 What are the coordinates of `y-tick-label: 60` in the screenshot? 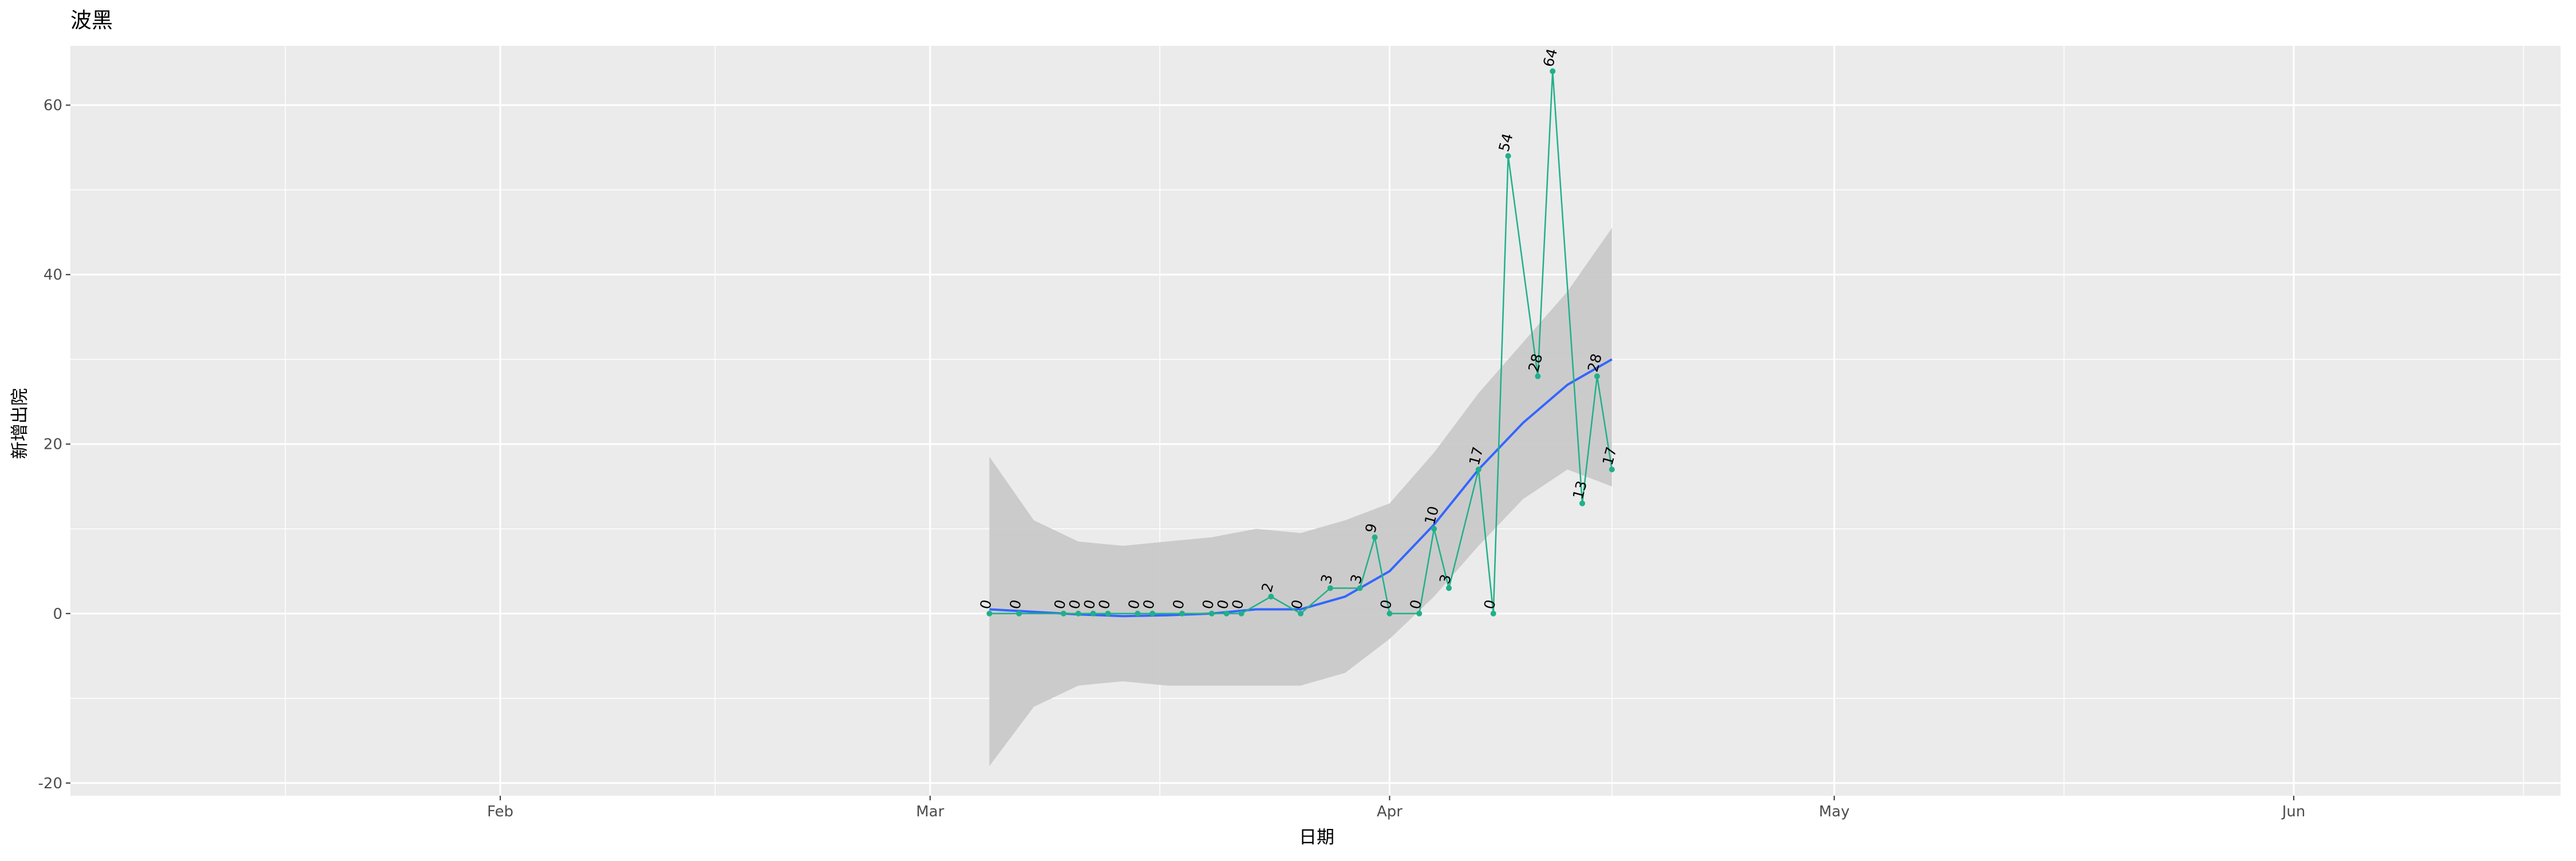 It's located at (53, 105).